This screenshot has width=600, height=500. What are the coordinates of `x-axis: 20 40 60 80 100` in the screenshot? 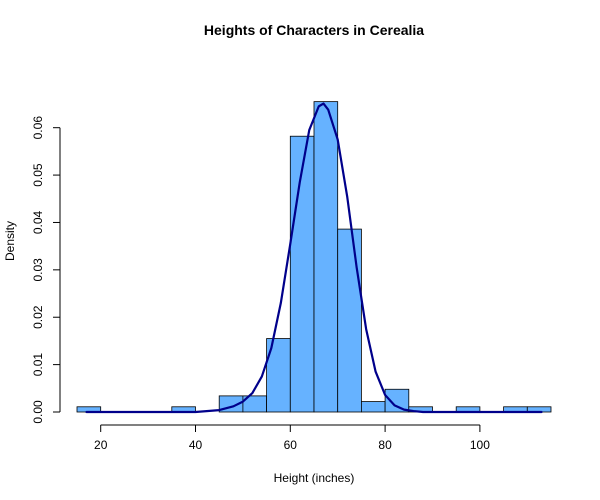 It's located at (292, 438).